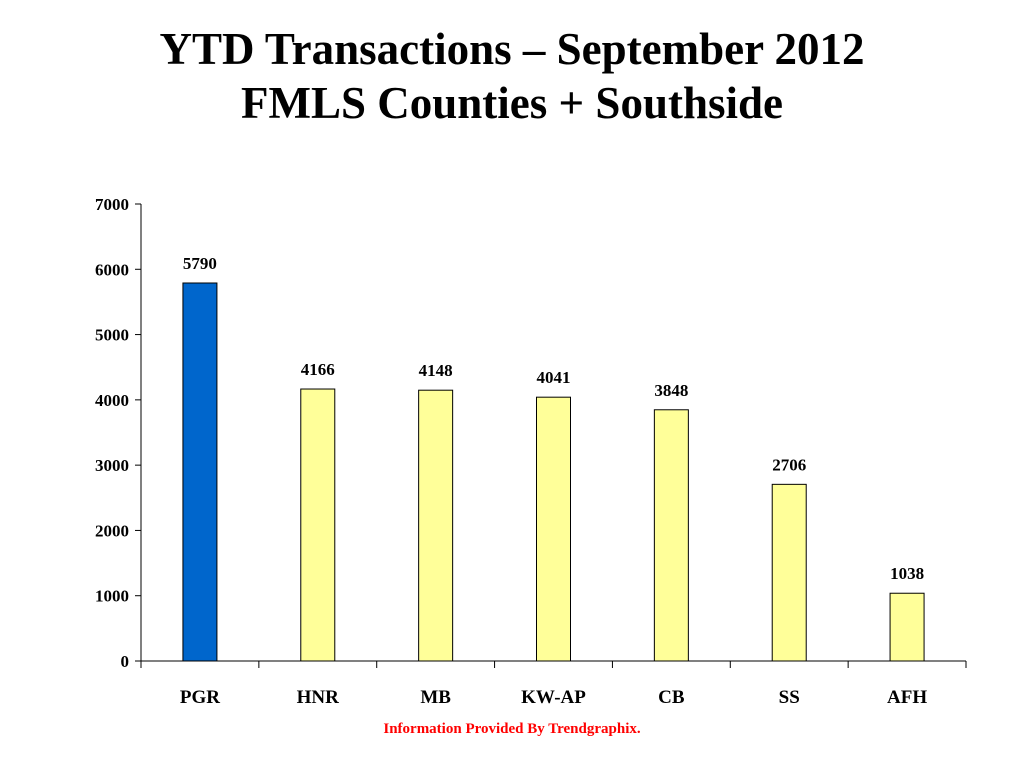 Image resolution: width=1024 pixels, height=768 pixels. What do you see at coordinates (671, 697) in the screenshot?
I see `x-tick-label: CB` at bounding box center [671, 697].